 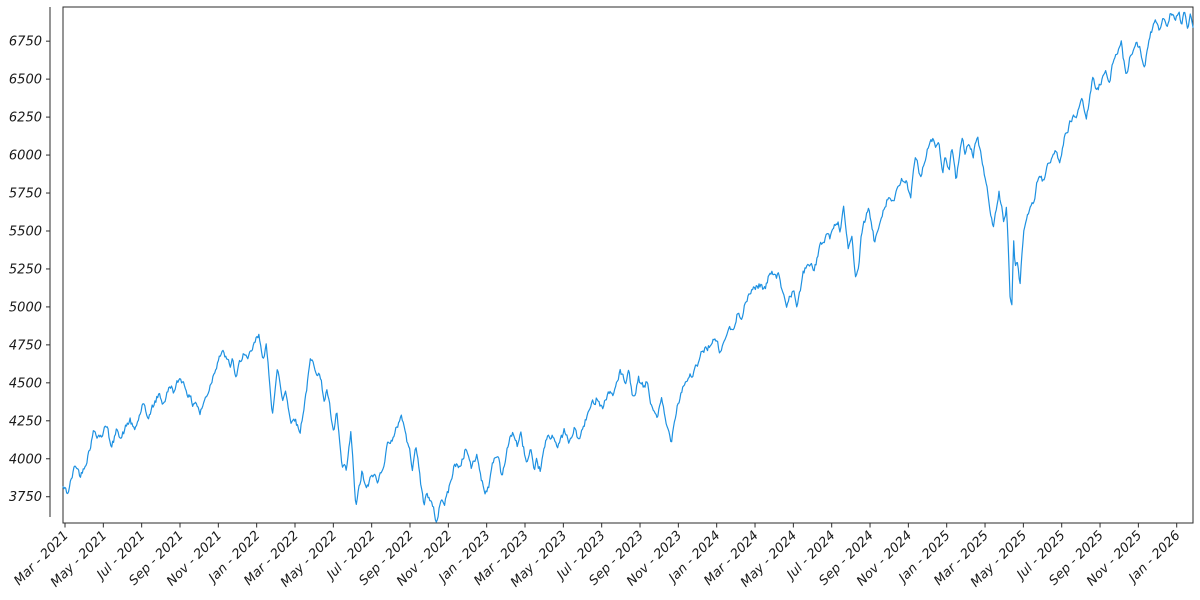 What do you see at coordinates (25, 42) in the screenshot?
I see `y-tick-label: 6750` at bounding box center [25, 42].